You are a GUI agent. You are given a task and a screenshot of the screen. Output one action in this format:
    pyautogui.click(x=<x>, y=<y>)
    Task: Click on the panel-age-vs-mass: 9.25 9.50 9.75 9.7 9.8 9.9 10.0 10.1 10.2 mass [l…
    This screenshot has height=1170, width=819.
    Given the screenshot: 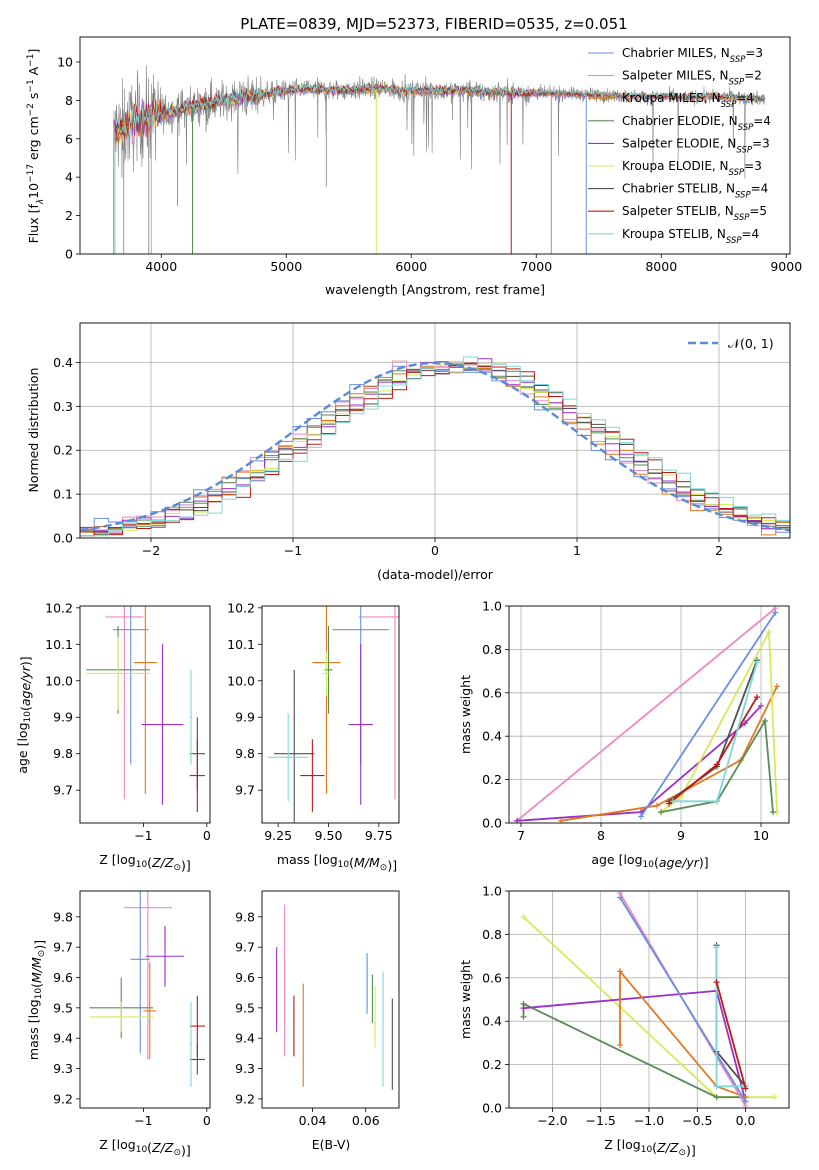 What is the action you would take?
    pyautogui.click(x=313, y=736)
    